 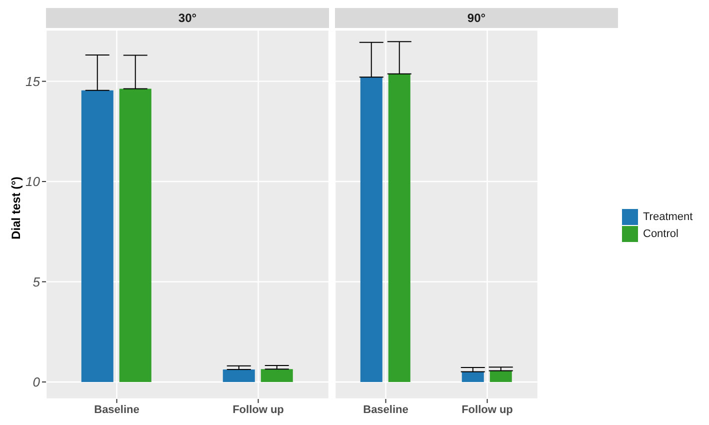 I want to click on y-tick-label: 10, so click(x=33, y=182).